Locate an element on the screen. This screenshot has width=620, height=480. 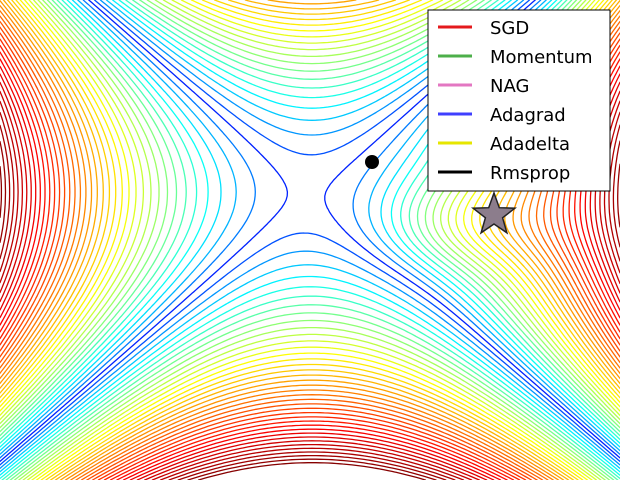
legend-label-1: Momentum is located at coordinates (541, 57).